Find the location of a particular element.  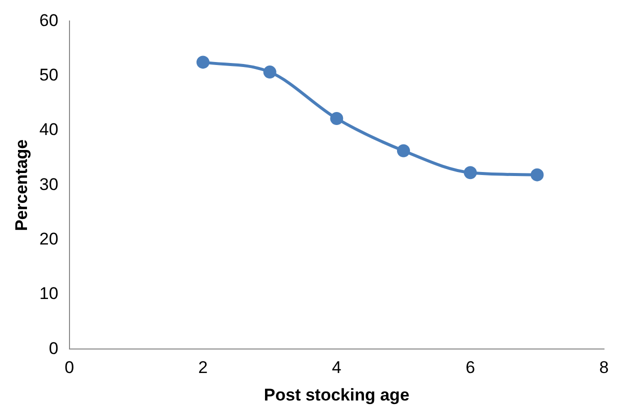

x-tick-label: 6 is located at coordinates (471, 368).